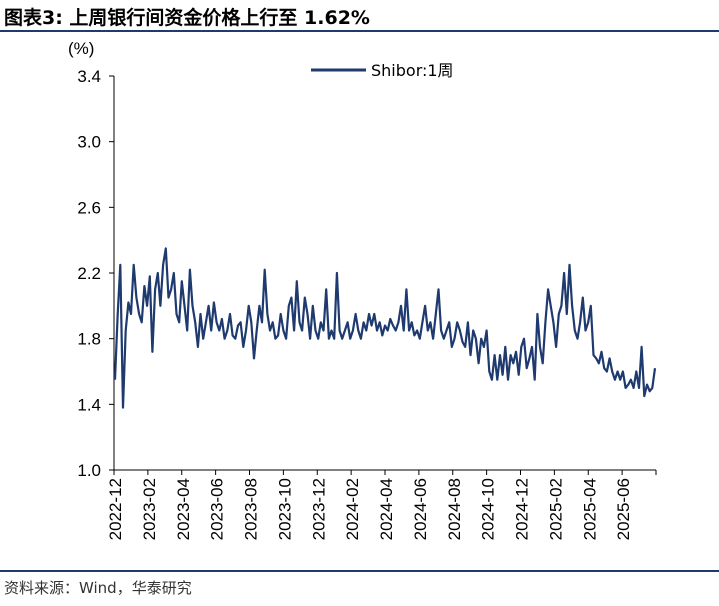 The width and height of the screenshot is (719, 606). I want to click on x-tick-label: 2023-02, so click(149, 509).